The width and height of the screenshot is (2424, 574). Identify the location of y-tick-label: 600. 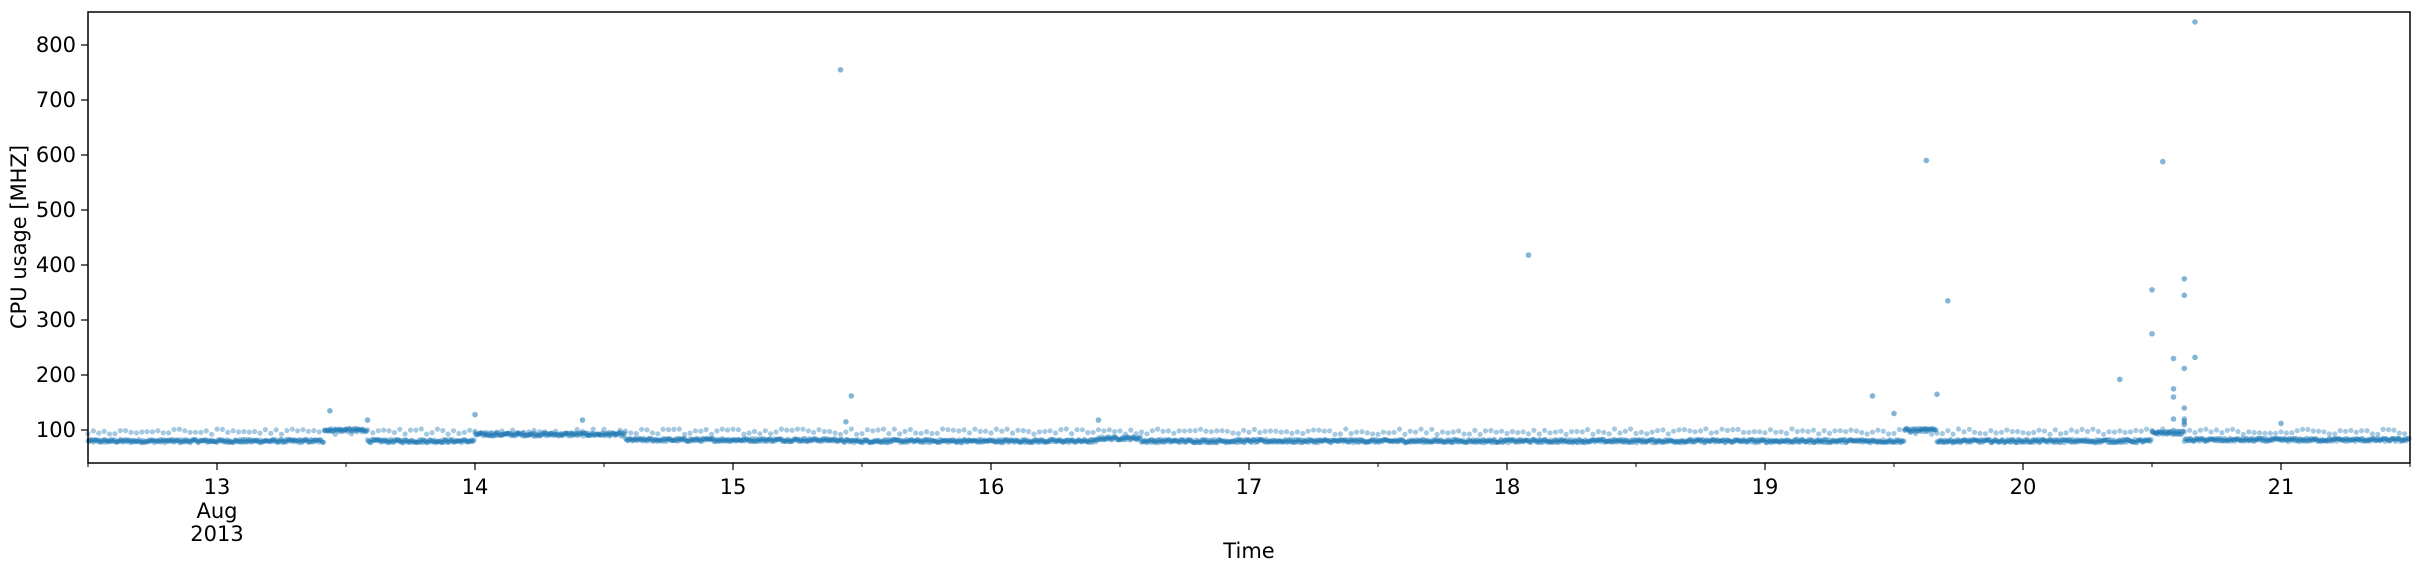
(56, 155).